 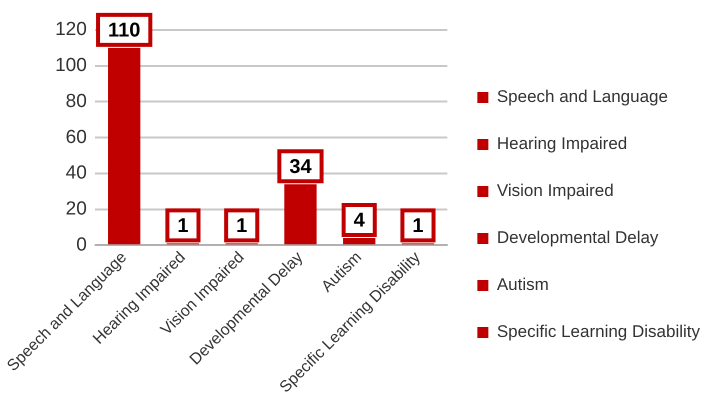 What do you see at coordinates (81, 245) in the screenshot?
I see `y-tick-label: 0` at bounding box center [81, 245].